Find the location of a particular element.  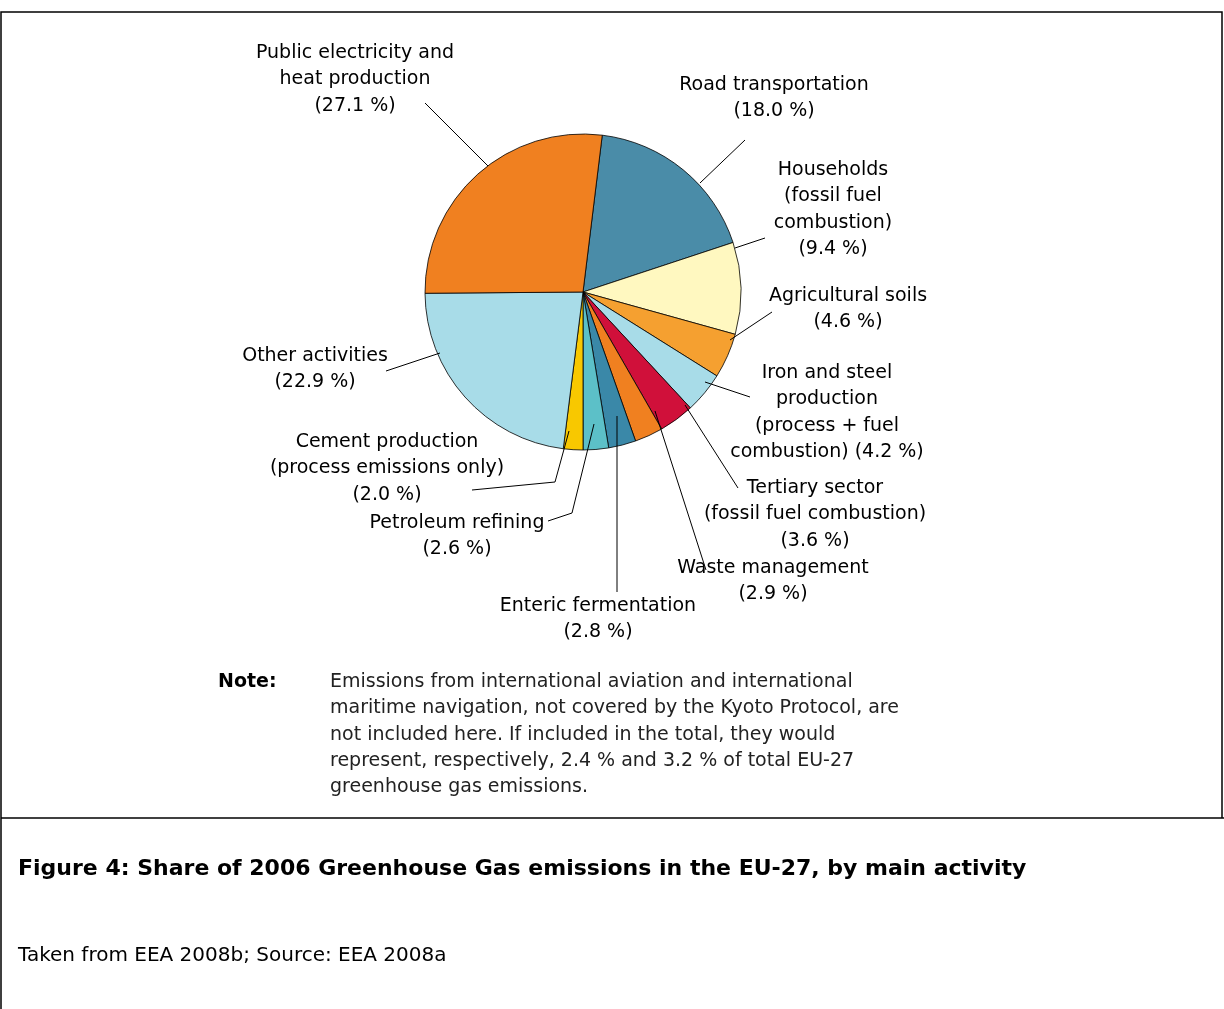

data-label: (2.6 %) is located at coordinates (457, 547).